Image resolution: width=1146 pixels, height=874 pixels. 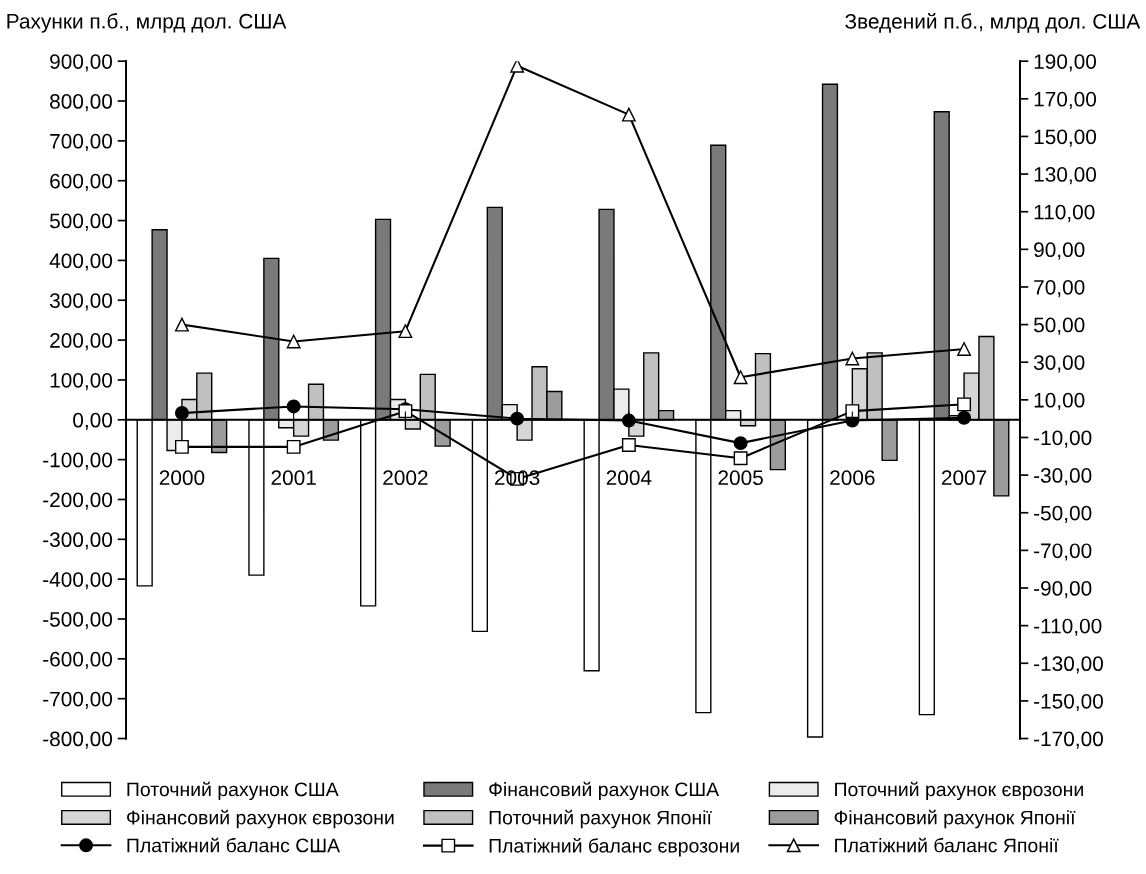 I want to click on y2-tick-label: -30,00, so click(x=1063, y=477).